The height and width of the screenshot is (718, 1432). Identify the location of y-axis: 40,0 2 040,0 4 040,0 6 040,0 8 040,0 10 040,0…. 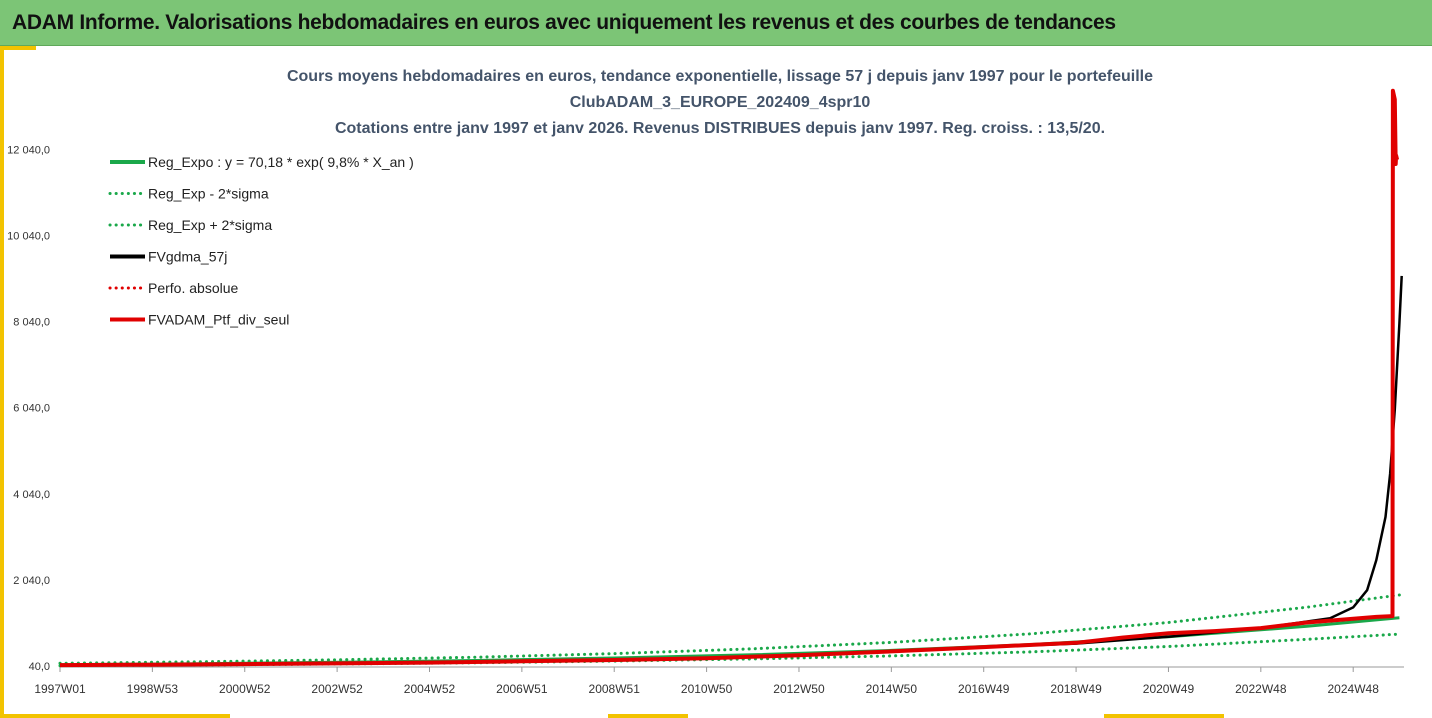
(28, 408).